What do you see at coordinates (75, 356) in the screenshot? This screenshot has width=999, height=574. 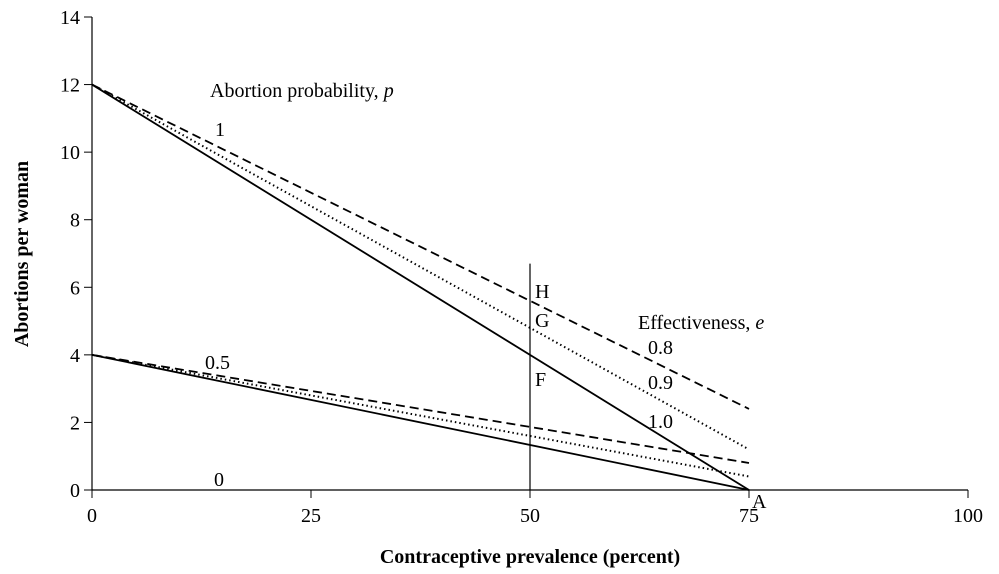 I see `y-tick-label: 4` at bounding box center [75, 356].